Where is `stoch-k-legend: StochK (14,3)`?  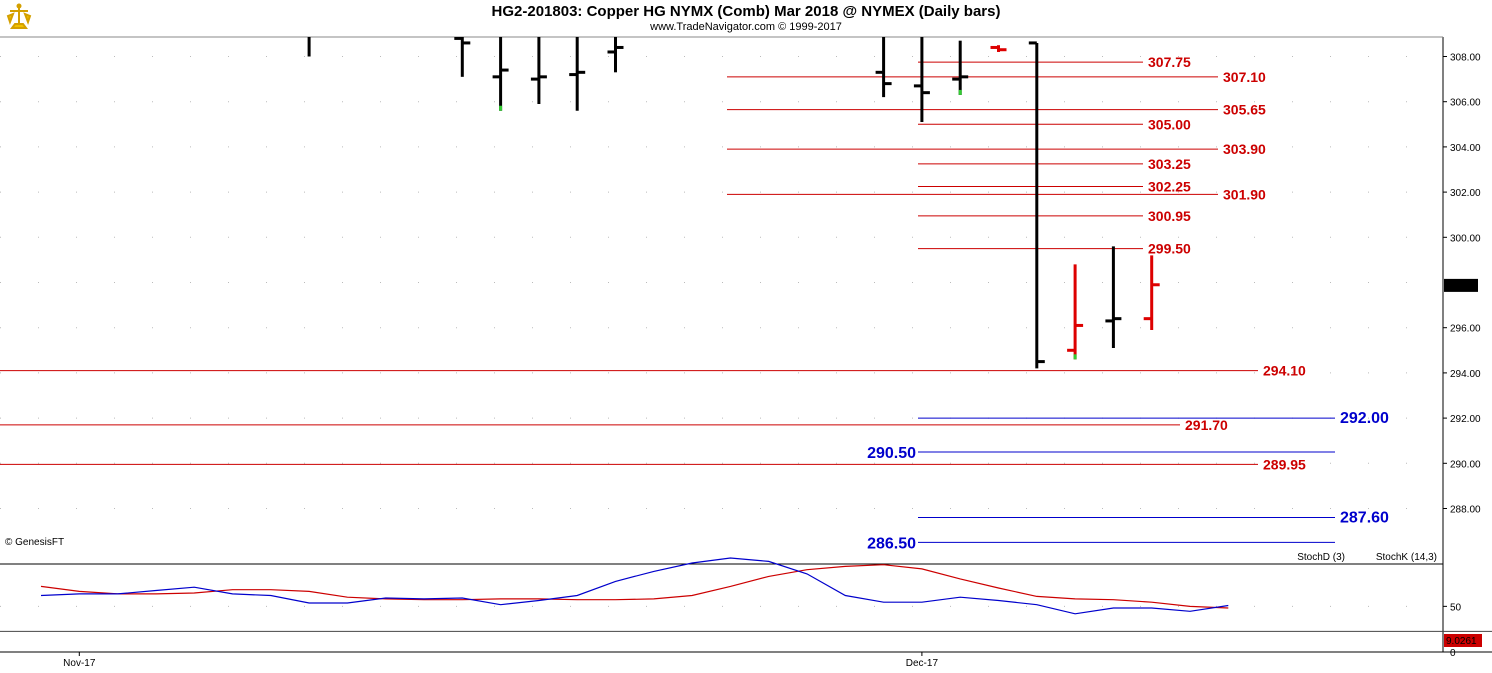 stoch-k-legend: StochK (14,3) is located at coordinates (1406, 557).